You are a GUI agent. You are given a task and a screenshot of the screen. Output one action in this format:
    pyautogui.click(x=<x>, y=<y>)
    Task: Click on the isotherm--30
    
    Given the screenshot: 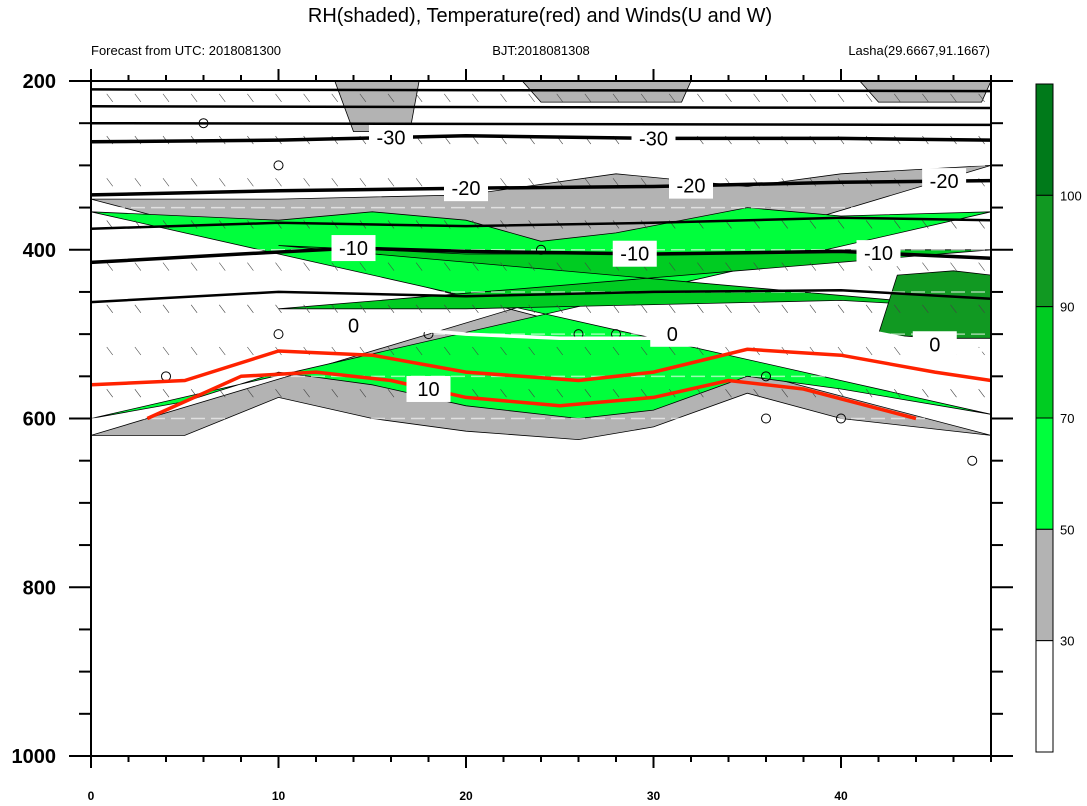 What is the action you would take?
    pyautogui.click(x=541, y=139)
    